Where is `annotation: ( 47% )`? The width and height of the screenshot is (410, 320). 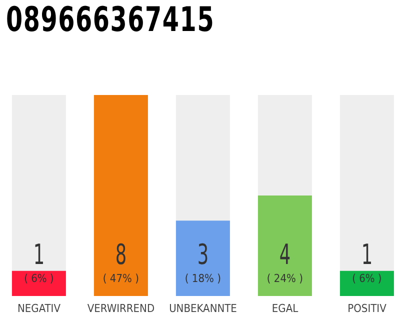 annotation: ( 47% ) is located at coordinates (121, 278).